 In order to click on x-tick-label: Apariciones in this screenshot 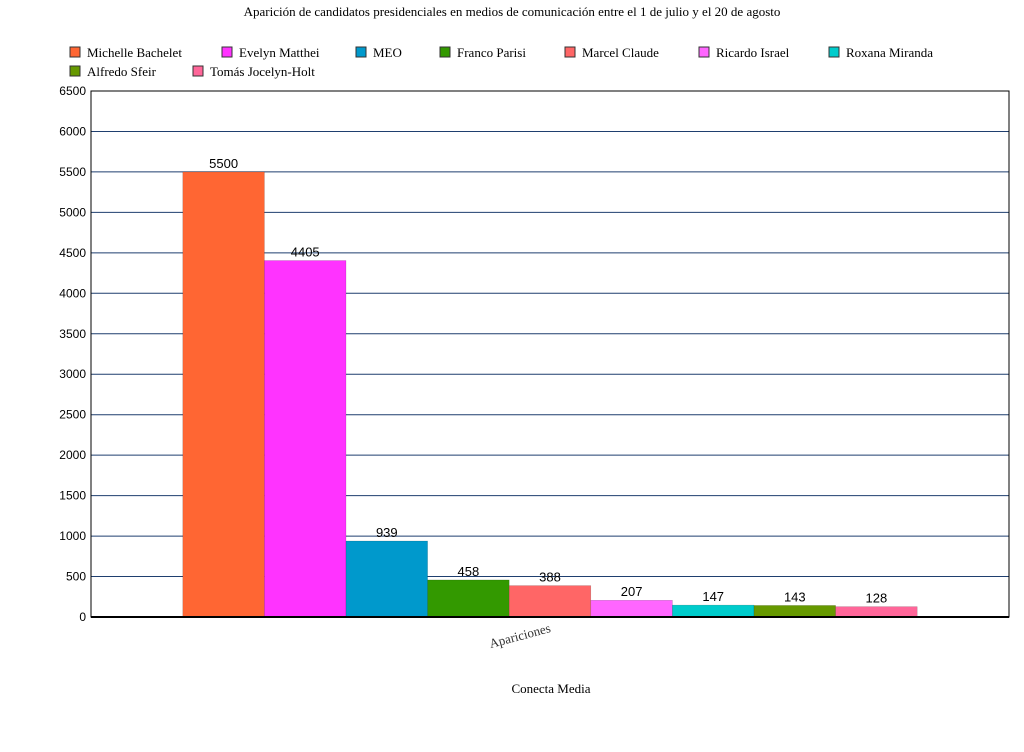, I will do `click(520, 635)`.